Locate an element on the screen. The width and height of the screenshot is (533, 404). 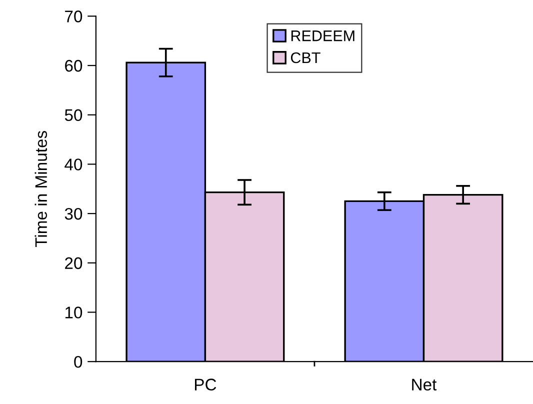
y-tick-label: 0 is located at coordinates (78, 362).